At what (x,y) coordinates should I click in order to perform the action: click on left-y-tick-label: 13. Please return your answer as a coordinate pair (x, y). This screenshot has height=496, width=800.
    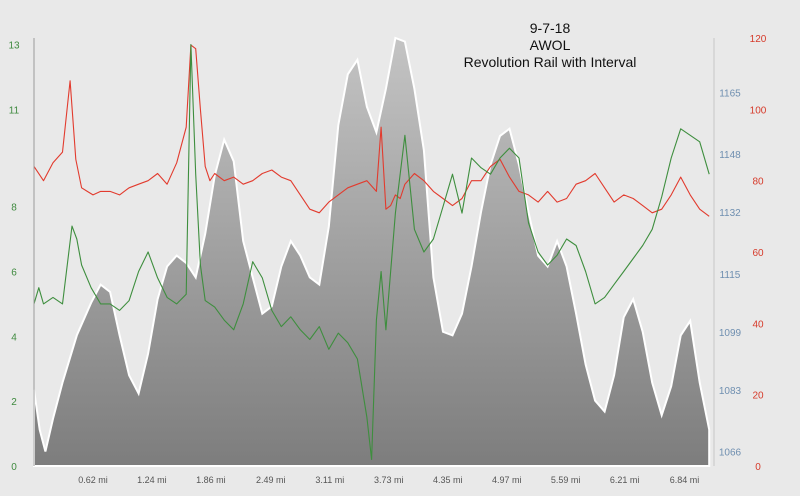
    Looking at the image, I should click on (14, 46).